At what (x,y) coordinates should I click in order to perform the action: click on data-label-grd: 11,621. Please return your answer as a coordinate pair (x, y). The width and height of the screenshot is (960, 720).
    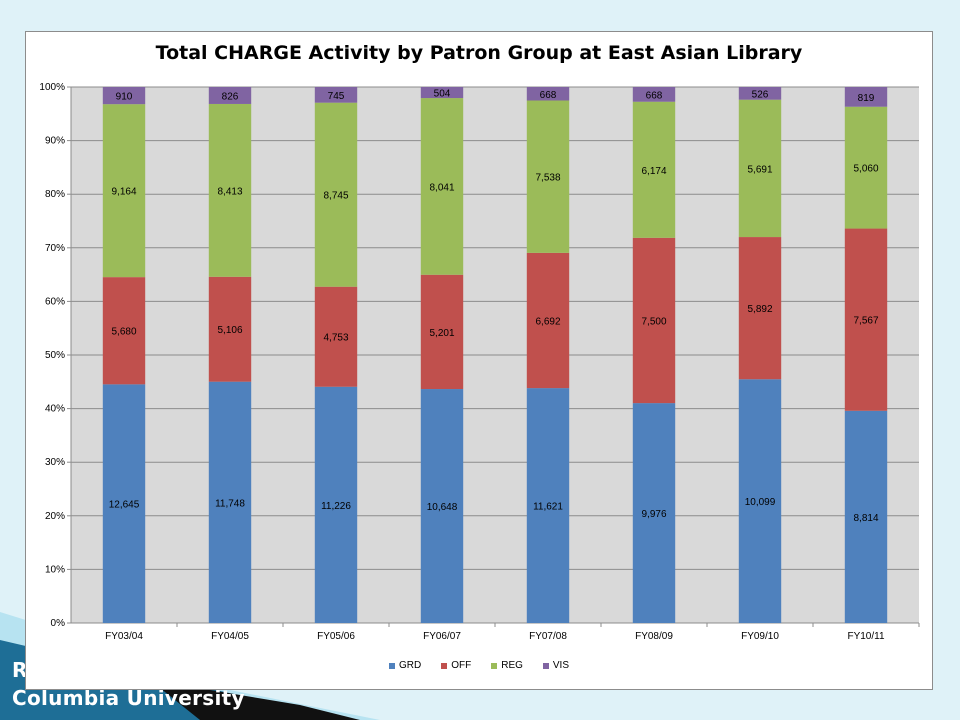
    Looking at the image, I should click on (548, 507).